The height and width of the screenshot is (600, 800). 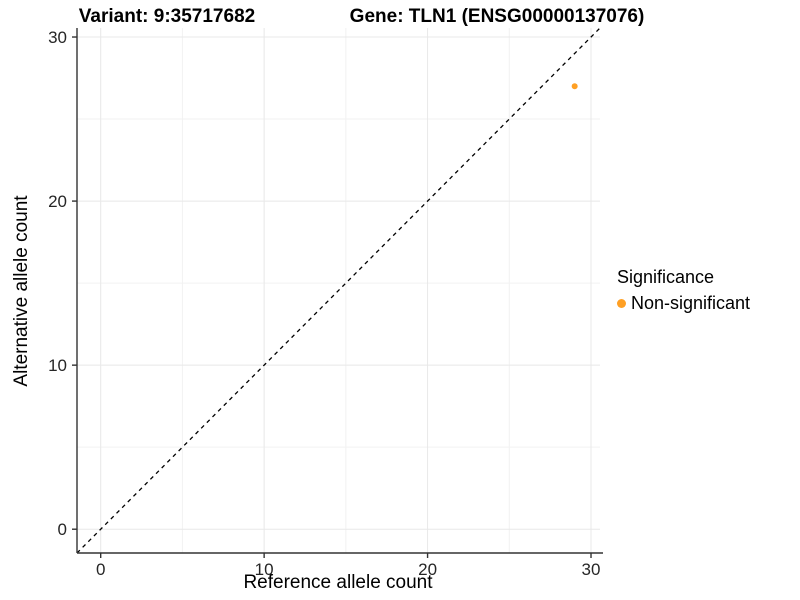 What do you see at coordinates (57, 37) in the screenshot?
I see `y-tick-label: 30` at bounding box center [57, 37].